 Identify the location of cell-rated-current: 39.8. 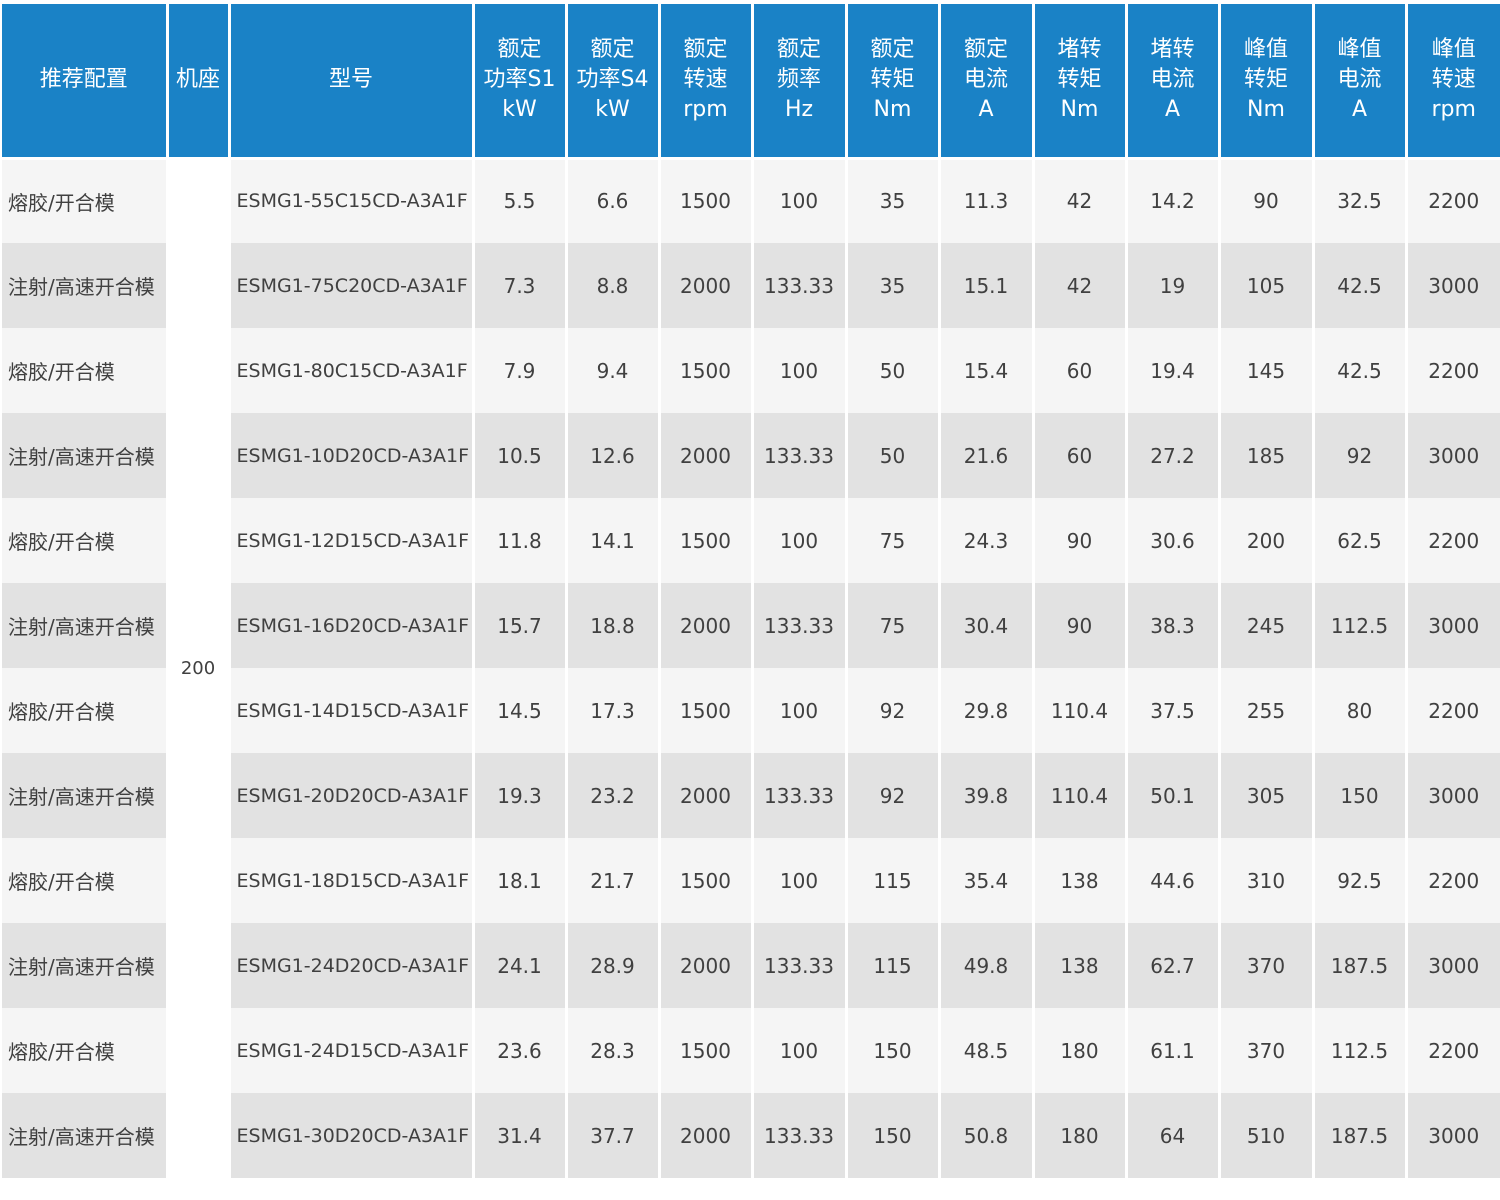
(987, 795).